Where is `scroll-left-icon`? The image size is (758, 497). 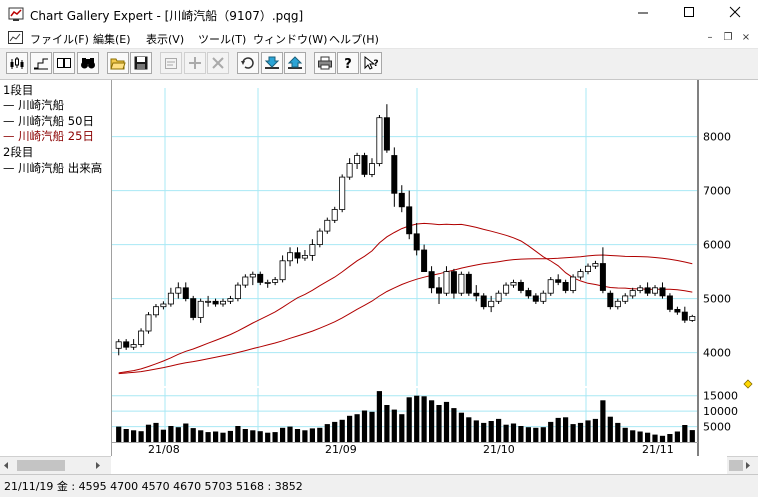
scroll-left-icon is located at coordinates (6, 465).